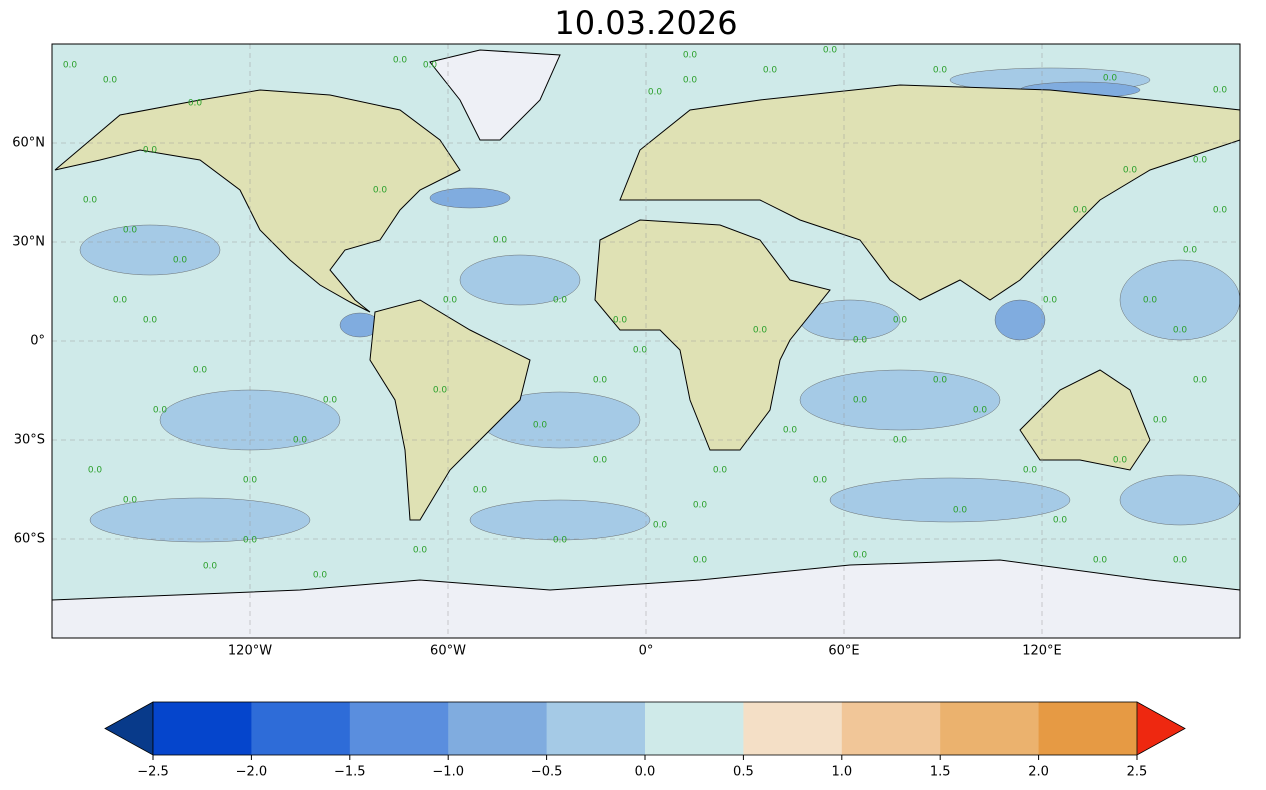  What do you see at coordinates (712, 335) in the screenshot?
I see `africa` at bounding box center [712, 335].